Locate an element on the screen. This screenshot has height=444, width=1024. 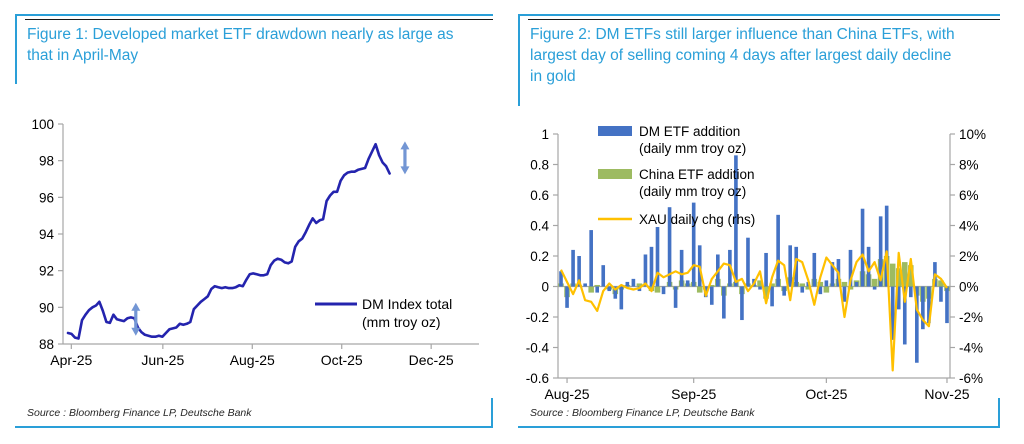
svg-text: DM Index total is located at coordinates (407, 304).